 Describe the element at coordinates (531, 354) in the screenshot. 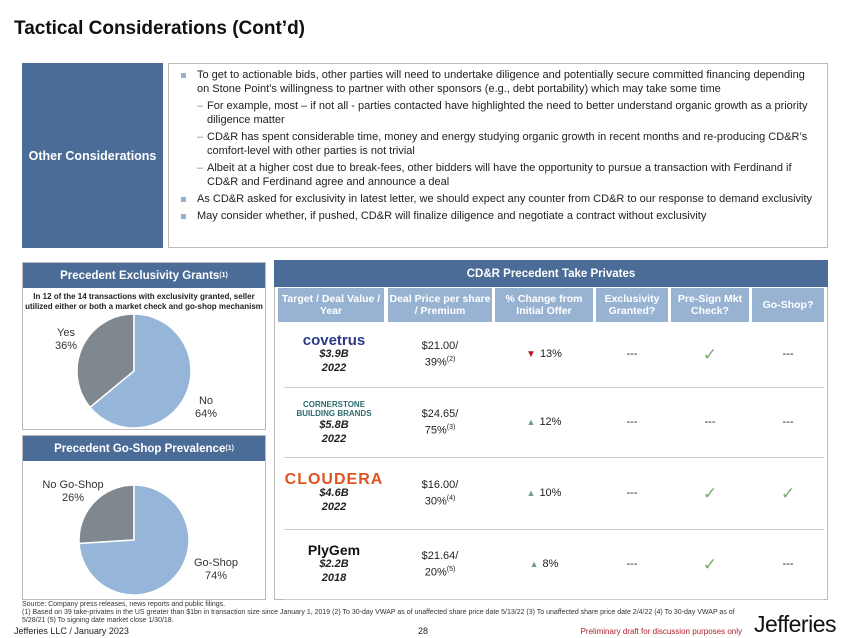

I see `down-arrow-icon: ▼` at that location.